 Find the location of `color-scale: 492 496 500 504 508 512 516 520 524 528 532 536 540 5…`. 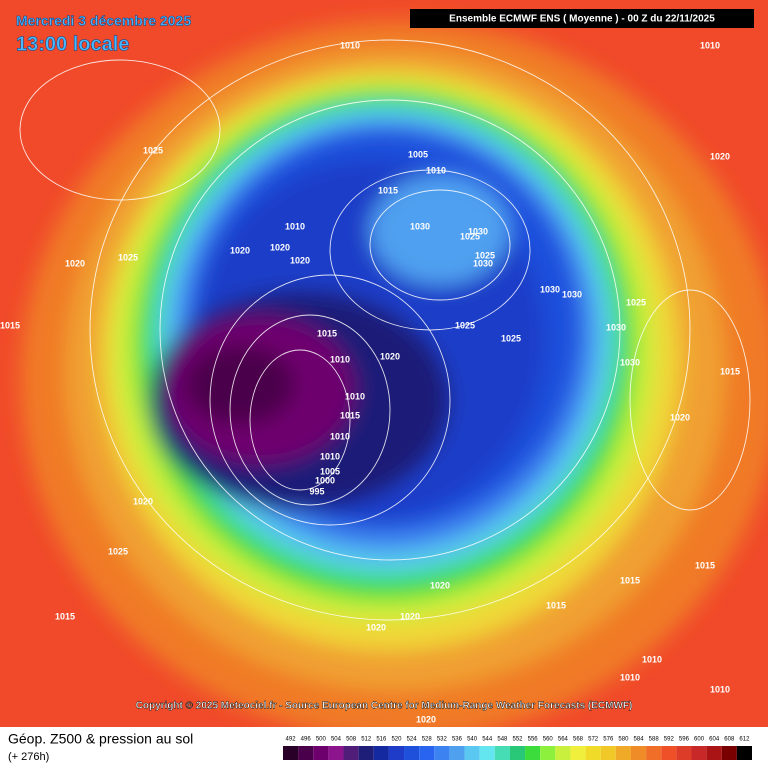

color-scale: 492 496 500 504 508 512 516 520 524 528 532 536 540 5… is located at coordinates (517, 748).